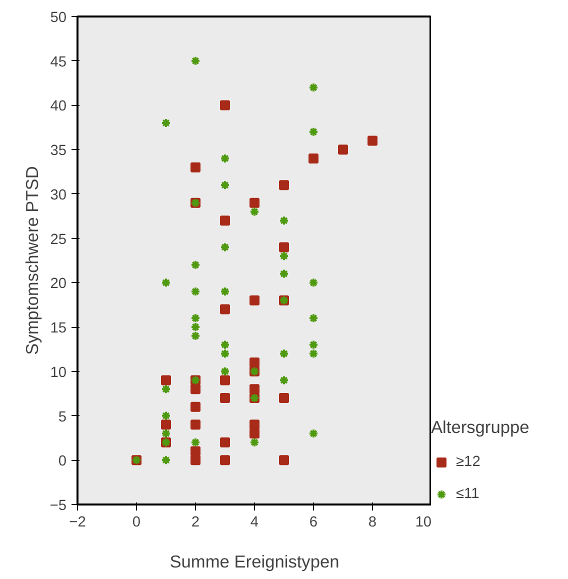 Image resolution: width=568 pixels, height=579 pixels. Describe the element at coordinates (58, 195) in the screenshot. I see `y-tick-label: 30` at that location.